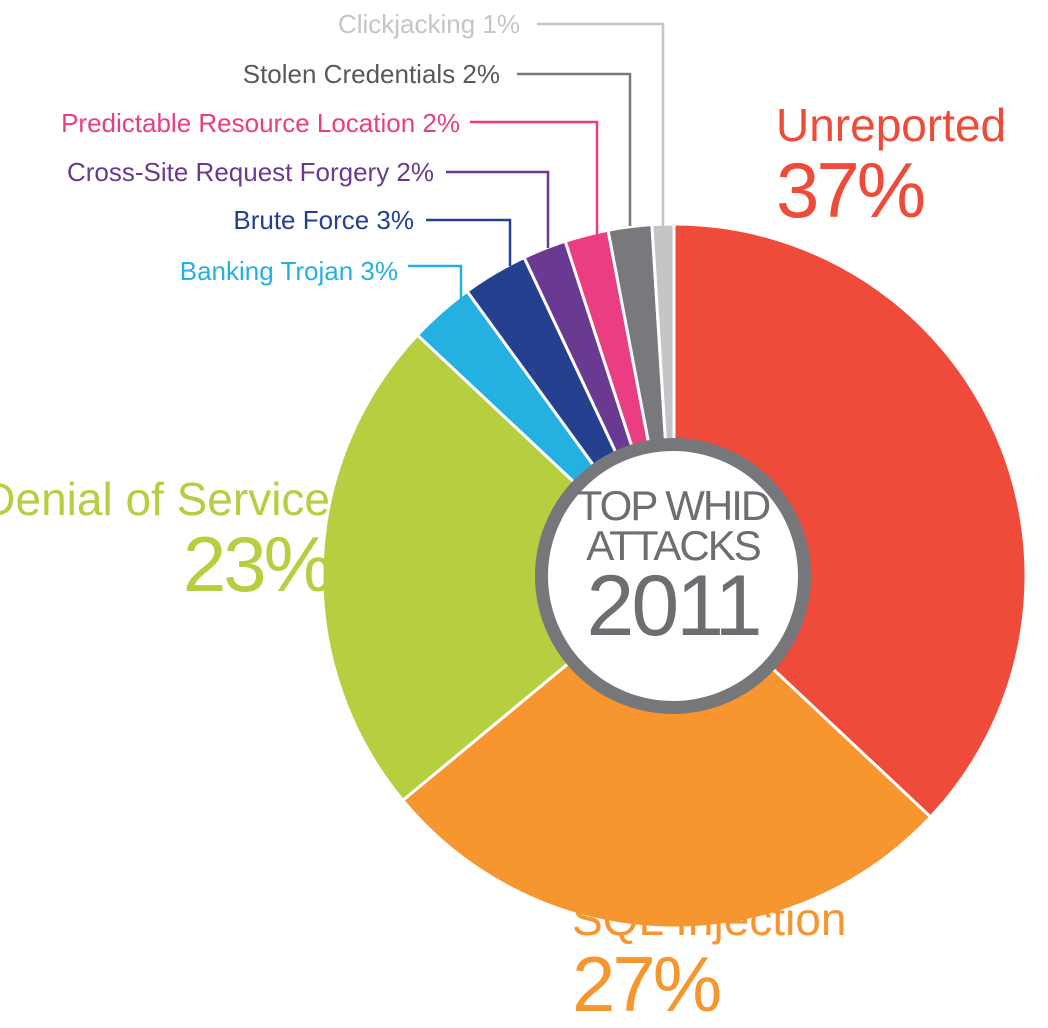 The width and height of the screenshot is (1048, 1028). What do you see at coordinates (891, 125) in the screenshot?
I see `label-unreported-name: Unreported` at bounding box center [891, 125].